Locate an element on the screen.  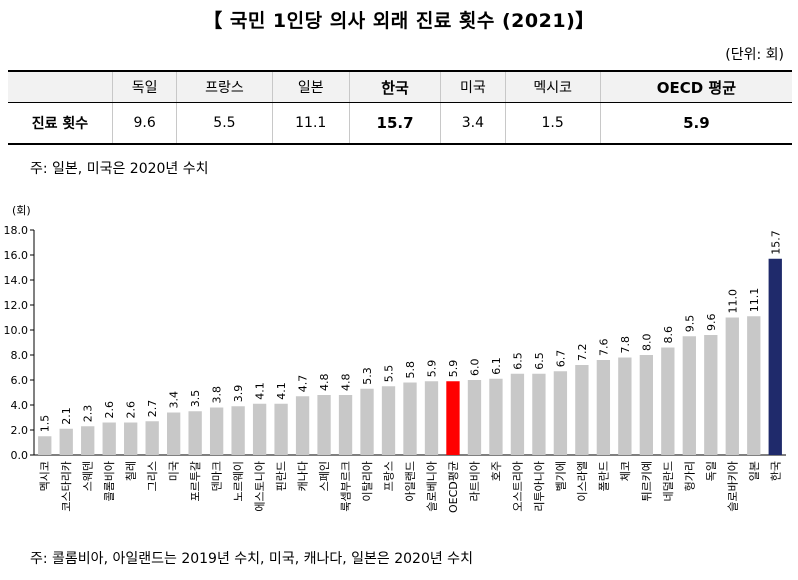
bar-value-label: 9.6 is located at coordinates (711, 323).